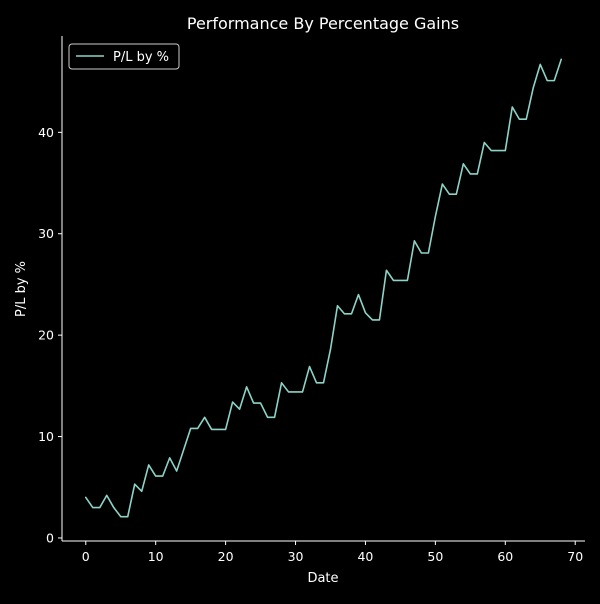  I want to click on legend-box, so click(124, 56).